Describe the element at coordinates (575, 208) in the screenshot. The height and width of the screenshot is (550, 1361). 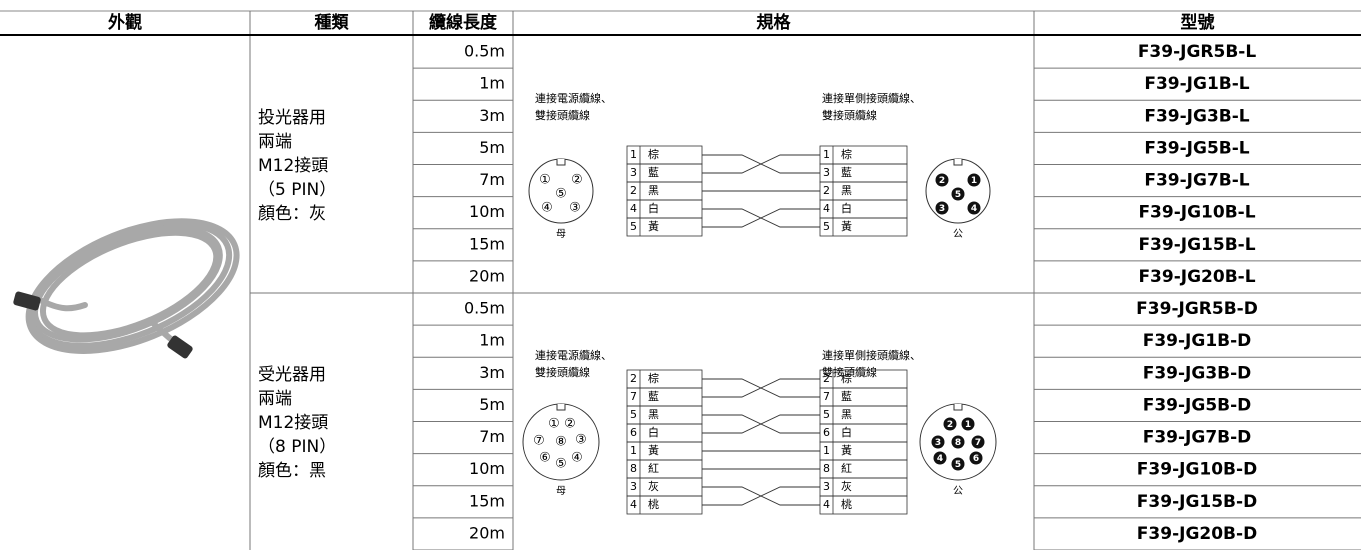
I see `female-pin: ③` at that location.